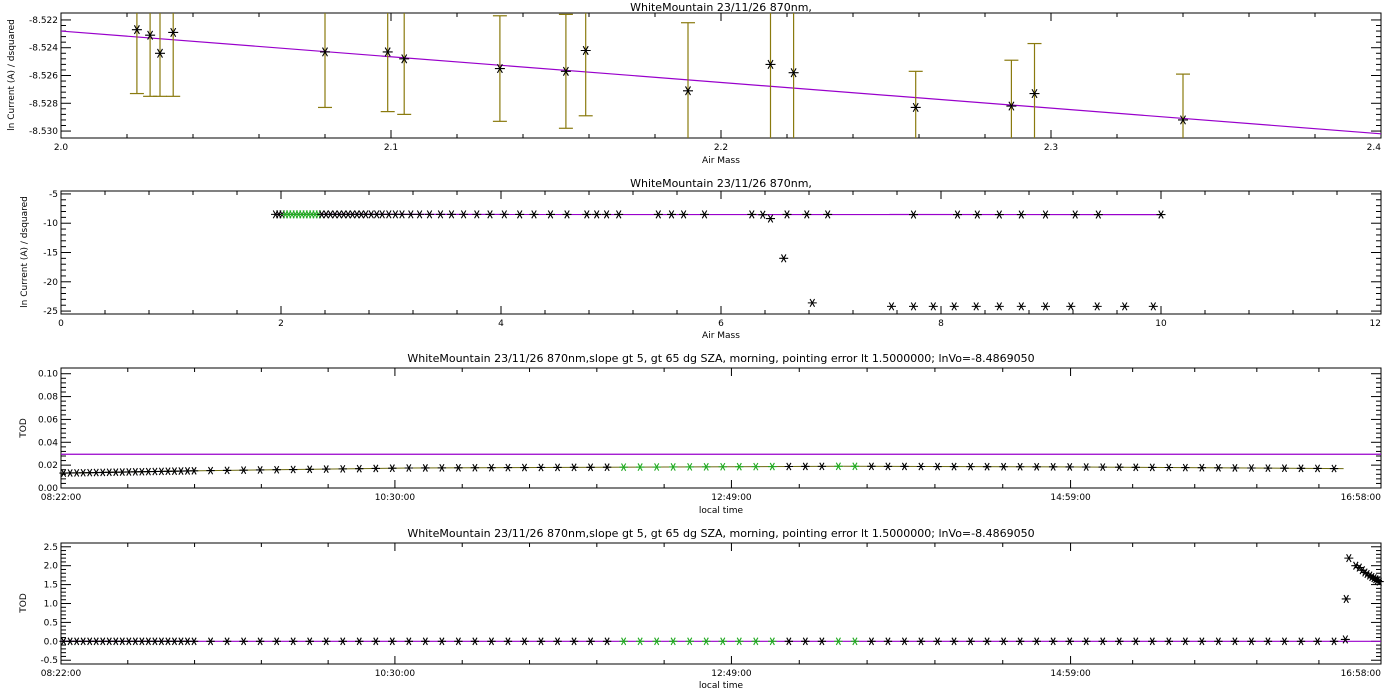 The width and height of the screenshot is (1400, 700). Describe the element at coordinates (1161, 324) in the screenshot. I see `x-tick-label: 10` at that location.